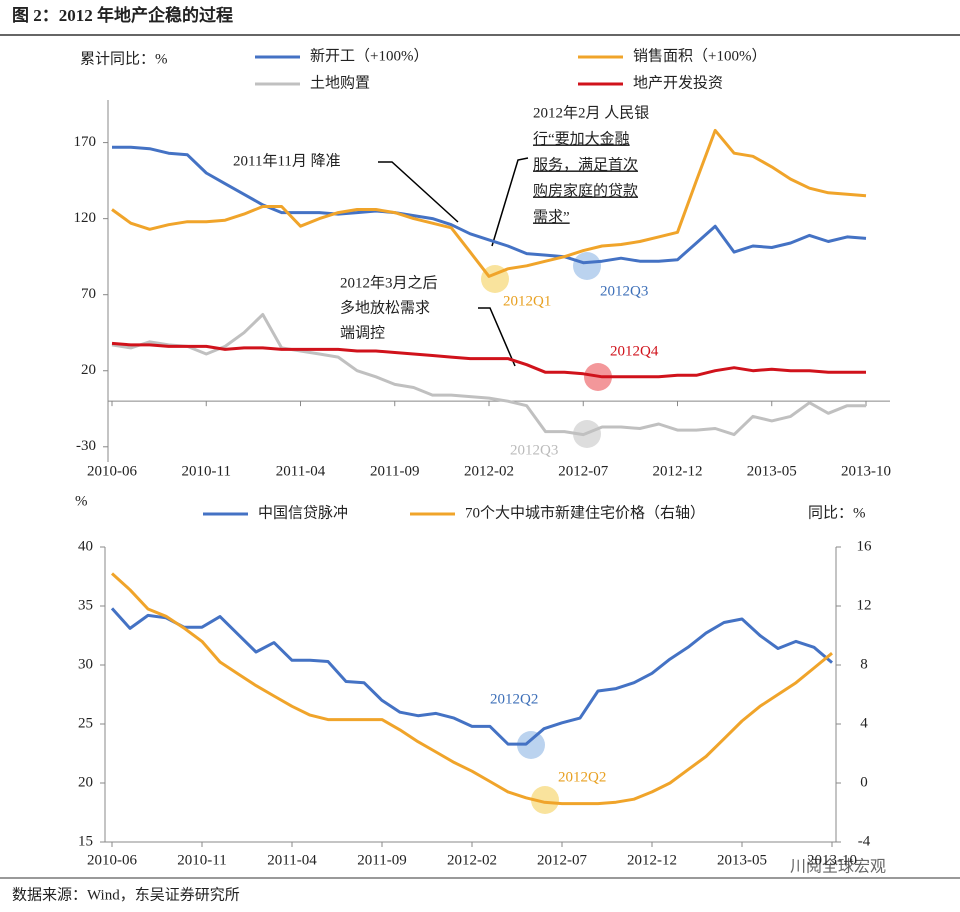 This screenshot has width=960, height=912. Describe the element at coordinates (122, 15) in the screenshot. I see `figure-title: 图 2：2012 年地产企稳的过程` at that location.